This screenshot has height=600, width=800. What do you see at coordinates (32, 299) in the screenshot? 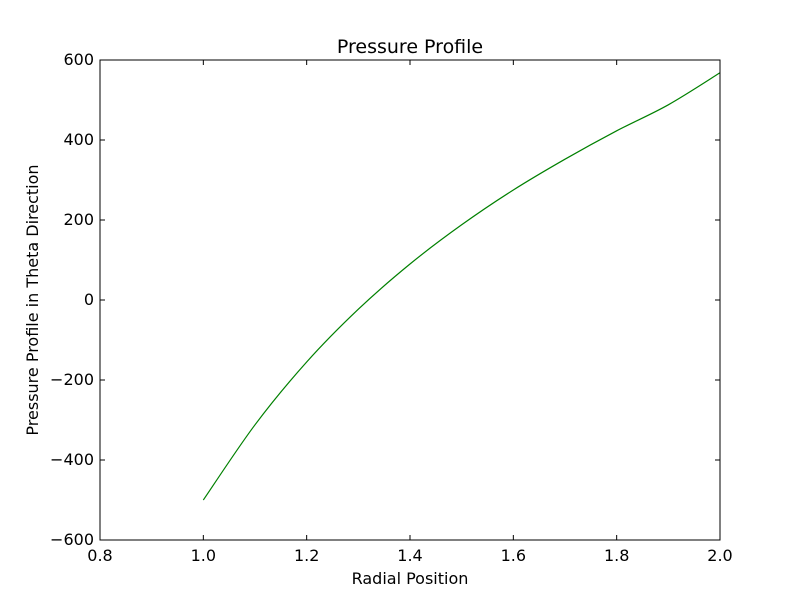
I see `y-axis-label: Pressure Profile in Theta Direction` at bounding box center [32, 299].